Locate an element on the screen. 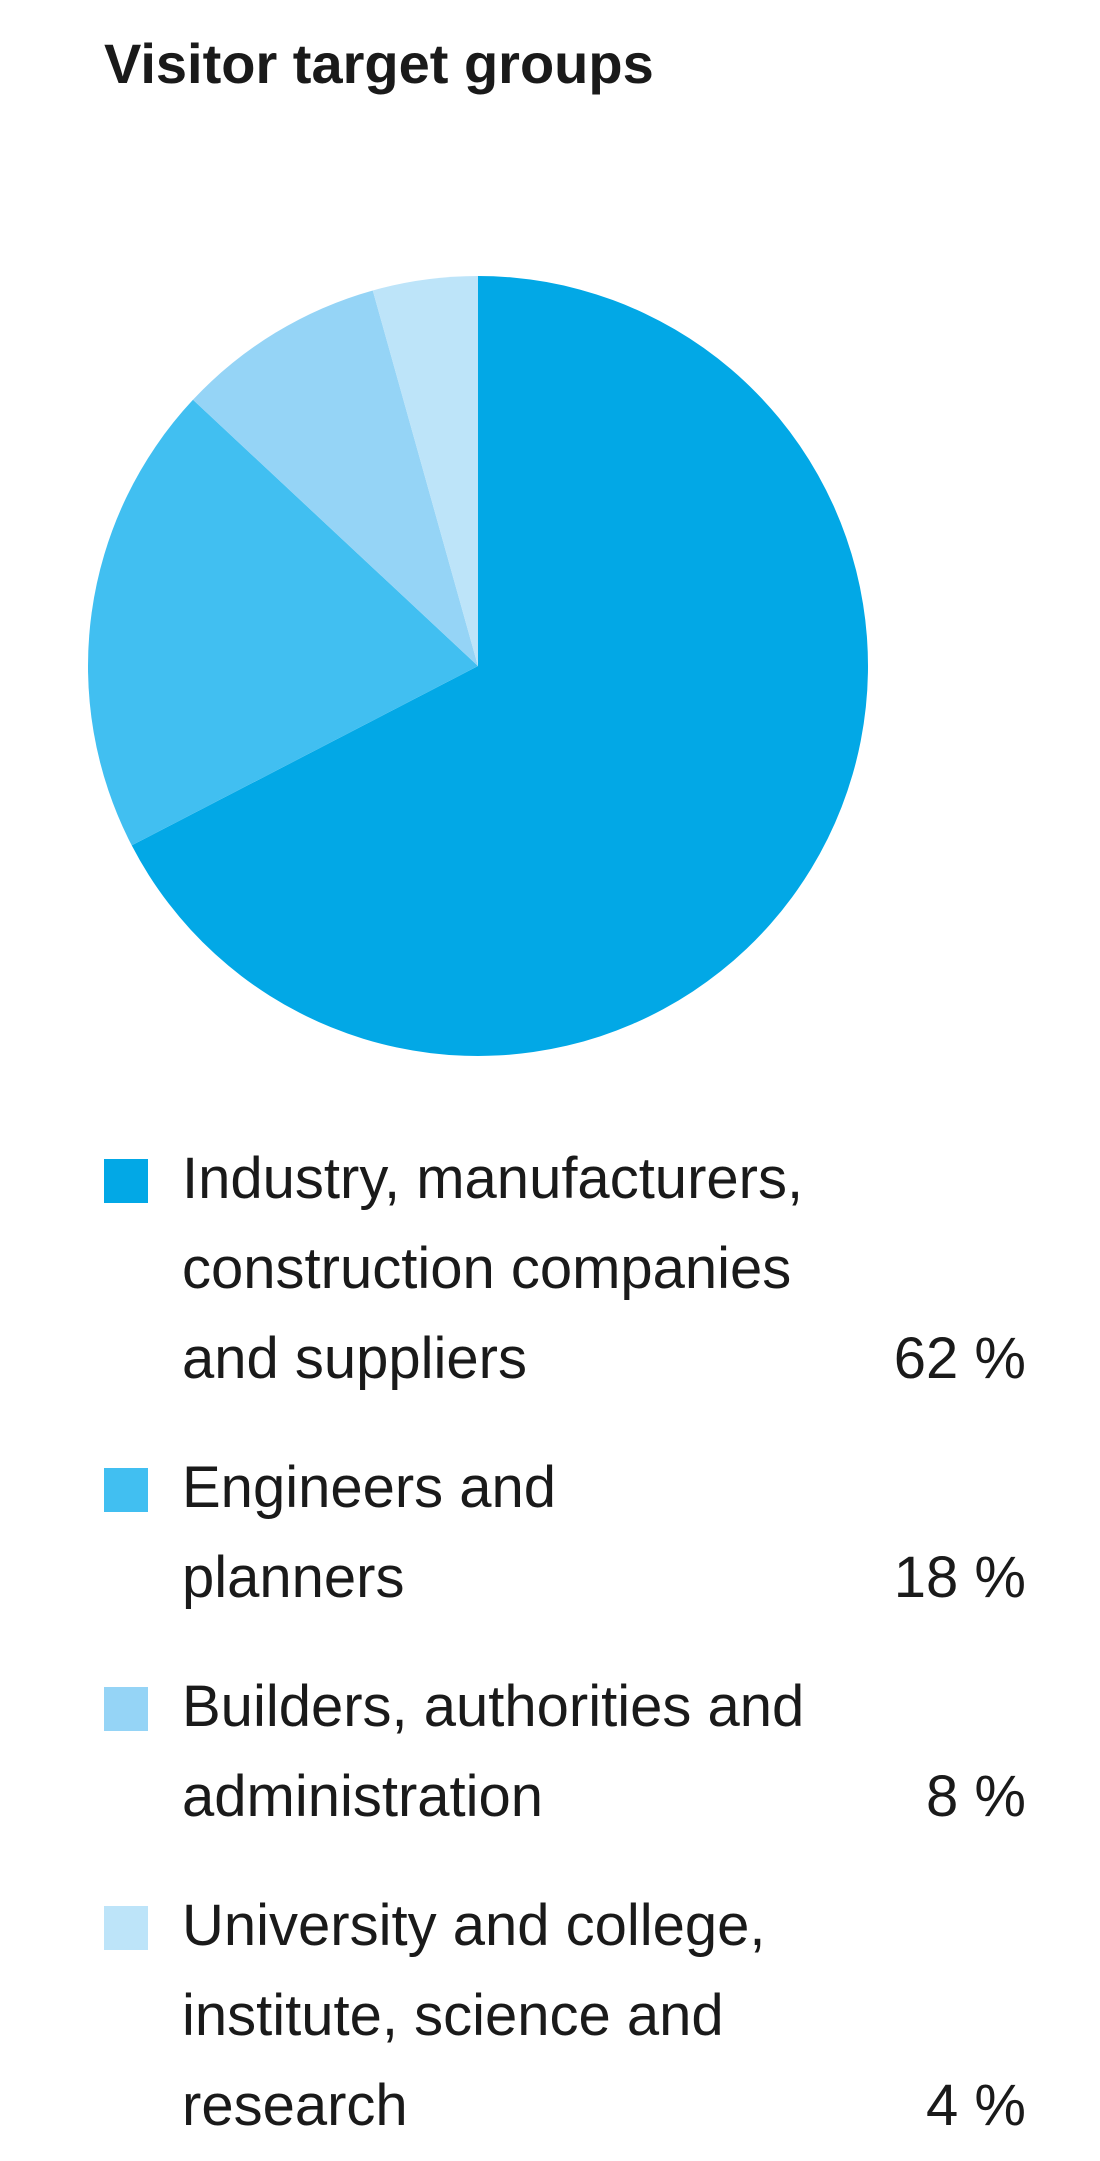  legend-label: administration is located at coordinates (363, 1796).